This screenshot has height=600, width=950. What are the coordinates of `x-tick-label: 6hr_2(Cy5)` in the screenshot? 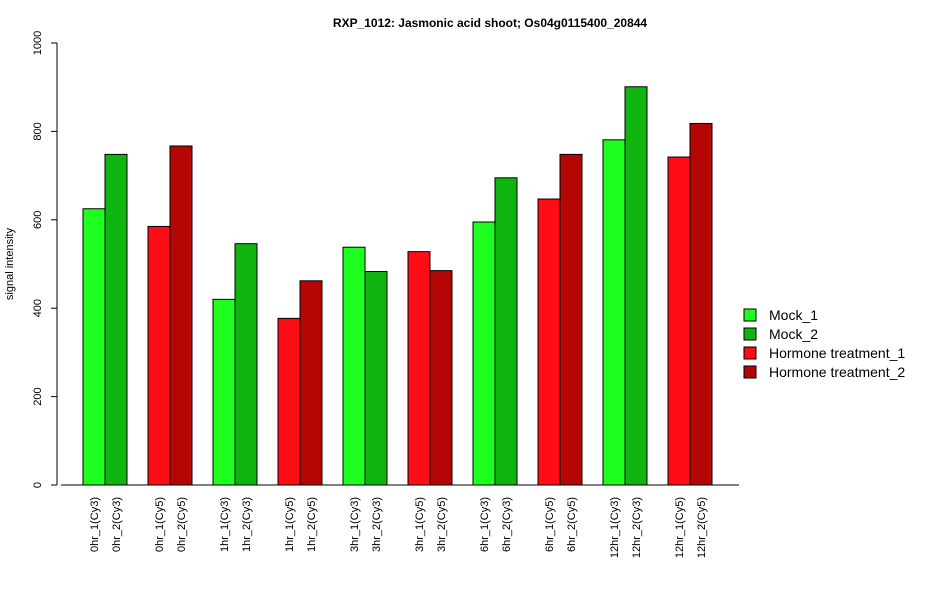 It's located at (572, 524).